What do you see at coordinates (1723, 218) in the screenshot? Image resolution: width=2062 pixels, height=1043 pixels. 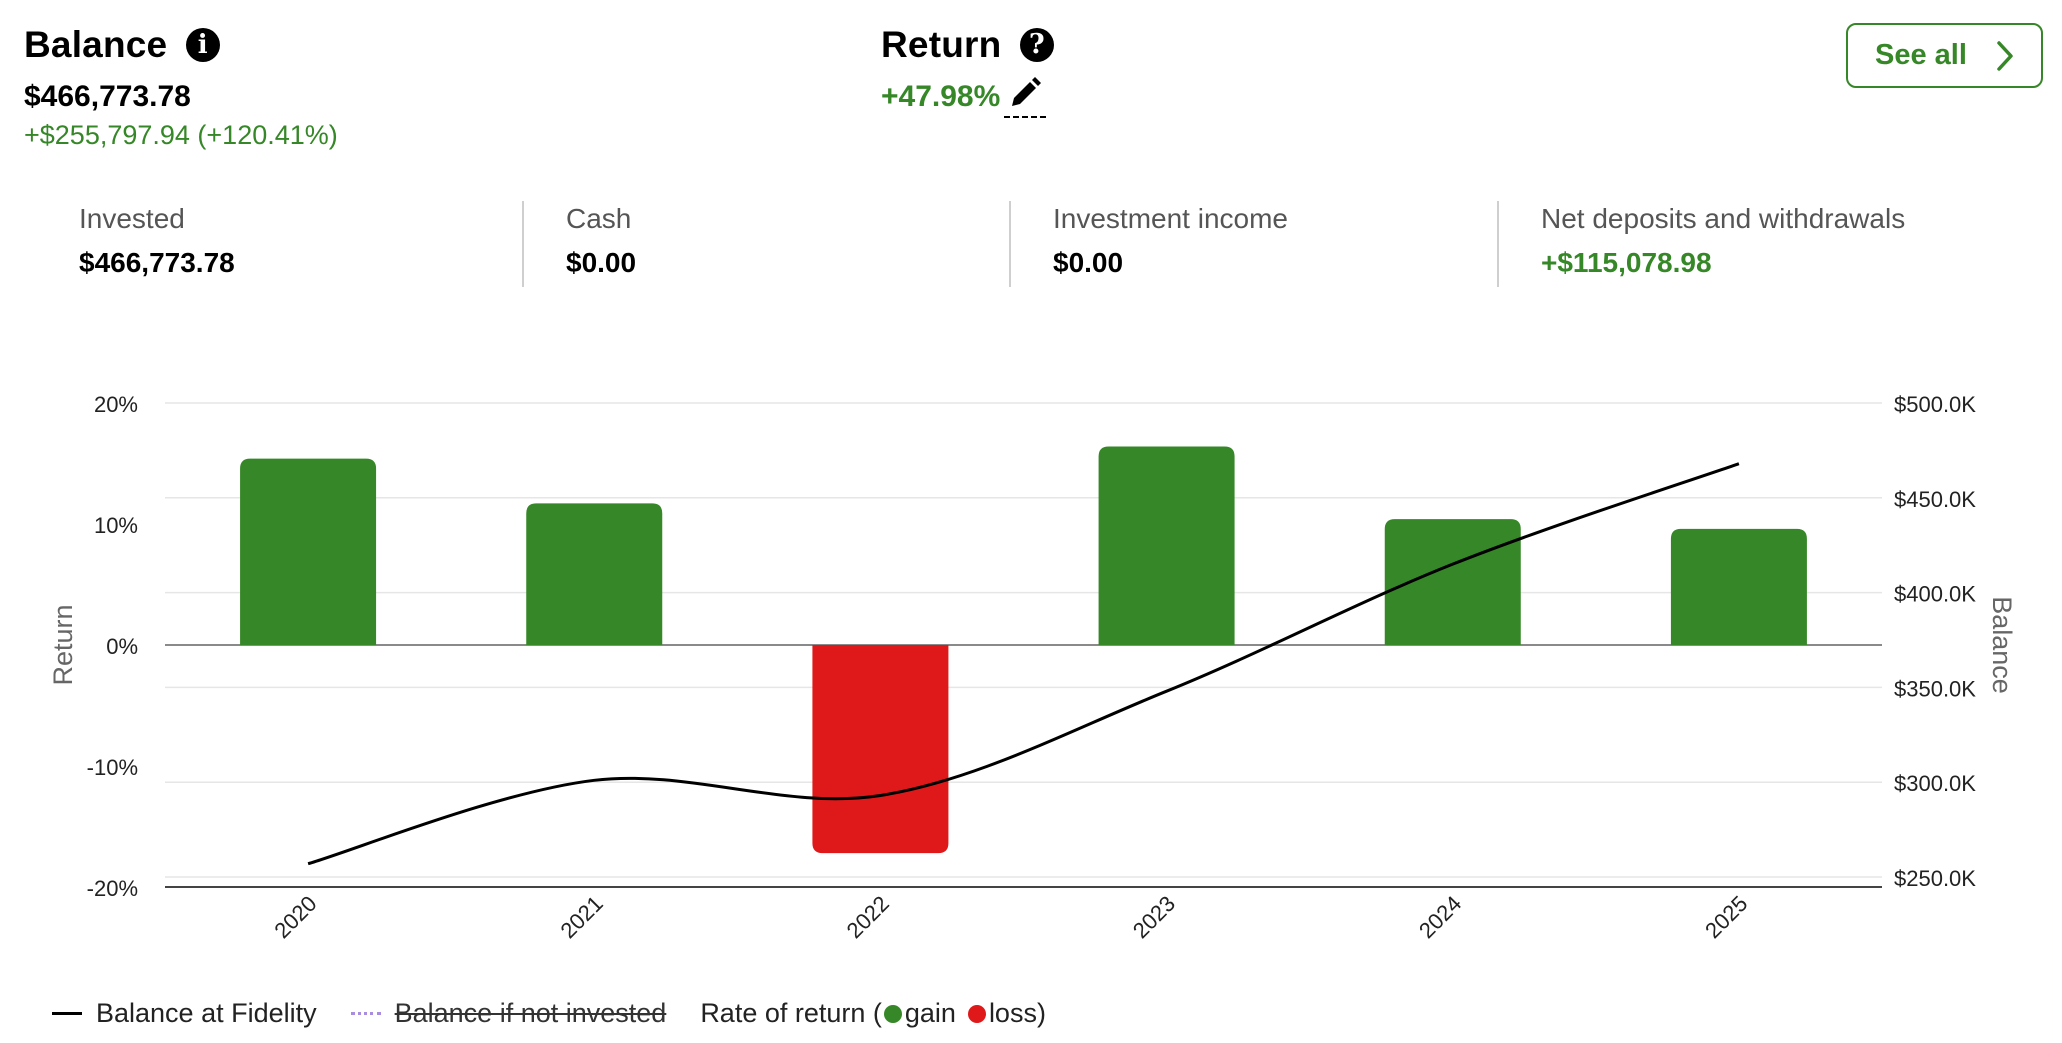 I see `stat-label: Net deposits and withdrawals` at bounding box center [1723, 218].